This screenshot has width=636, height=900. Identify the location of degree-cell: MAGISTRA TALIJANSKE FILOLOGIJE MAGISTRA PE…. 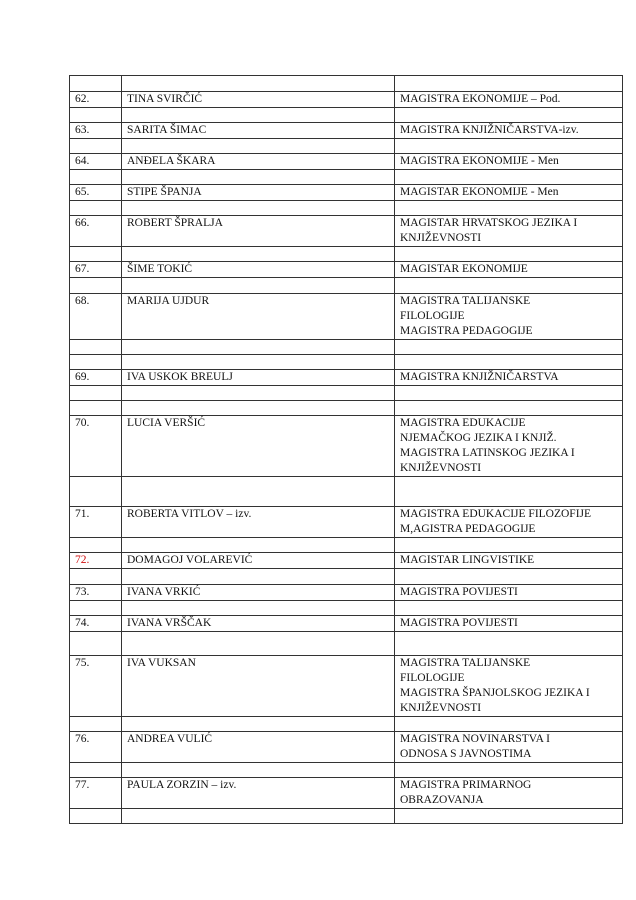
(508, 316).